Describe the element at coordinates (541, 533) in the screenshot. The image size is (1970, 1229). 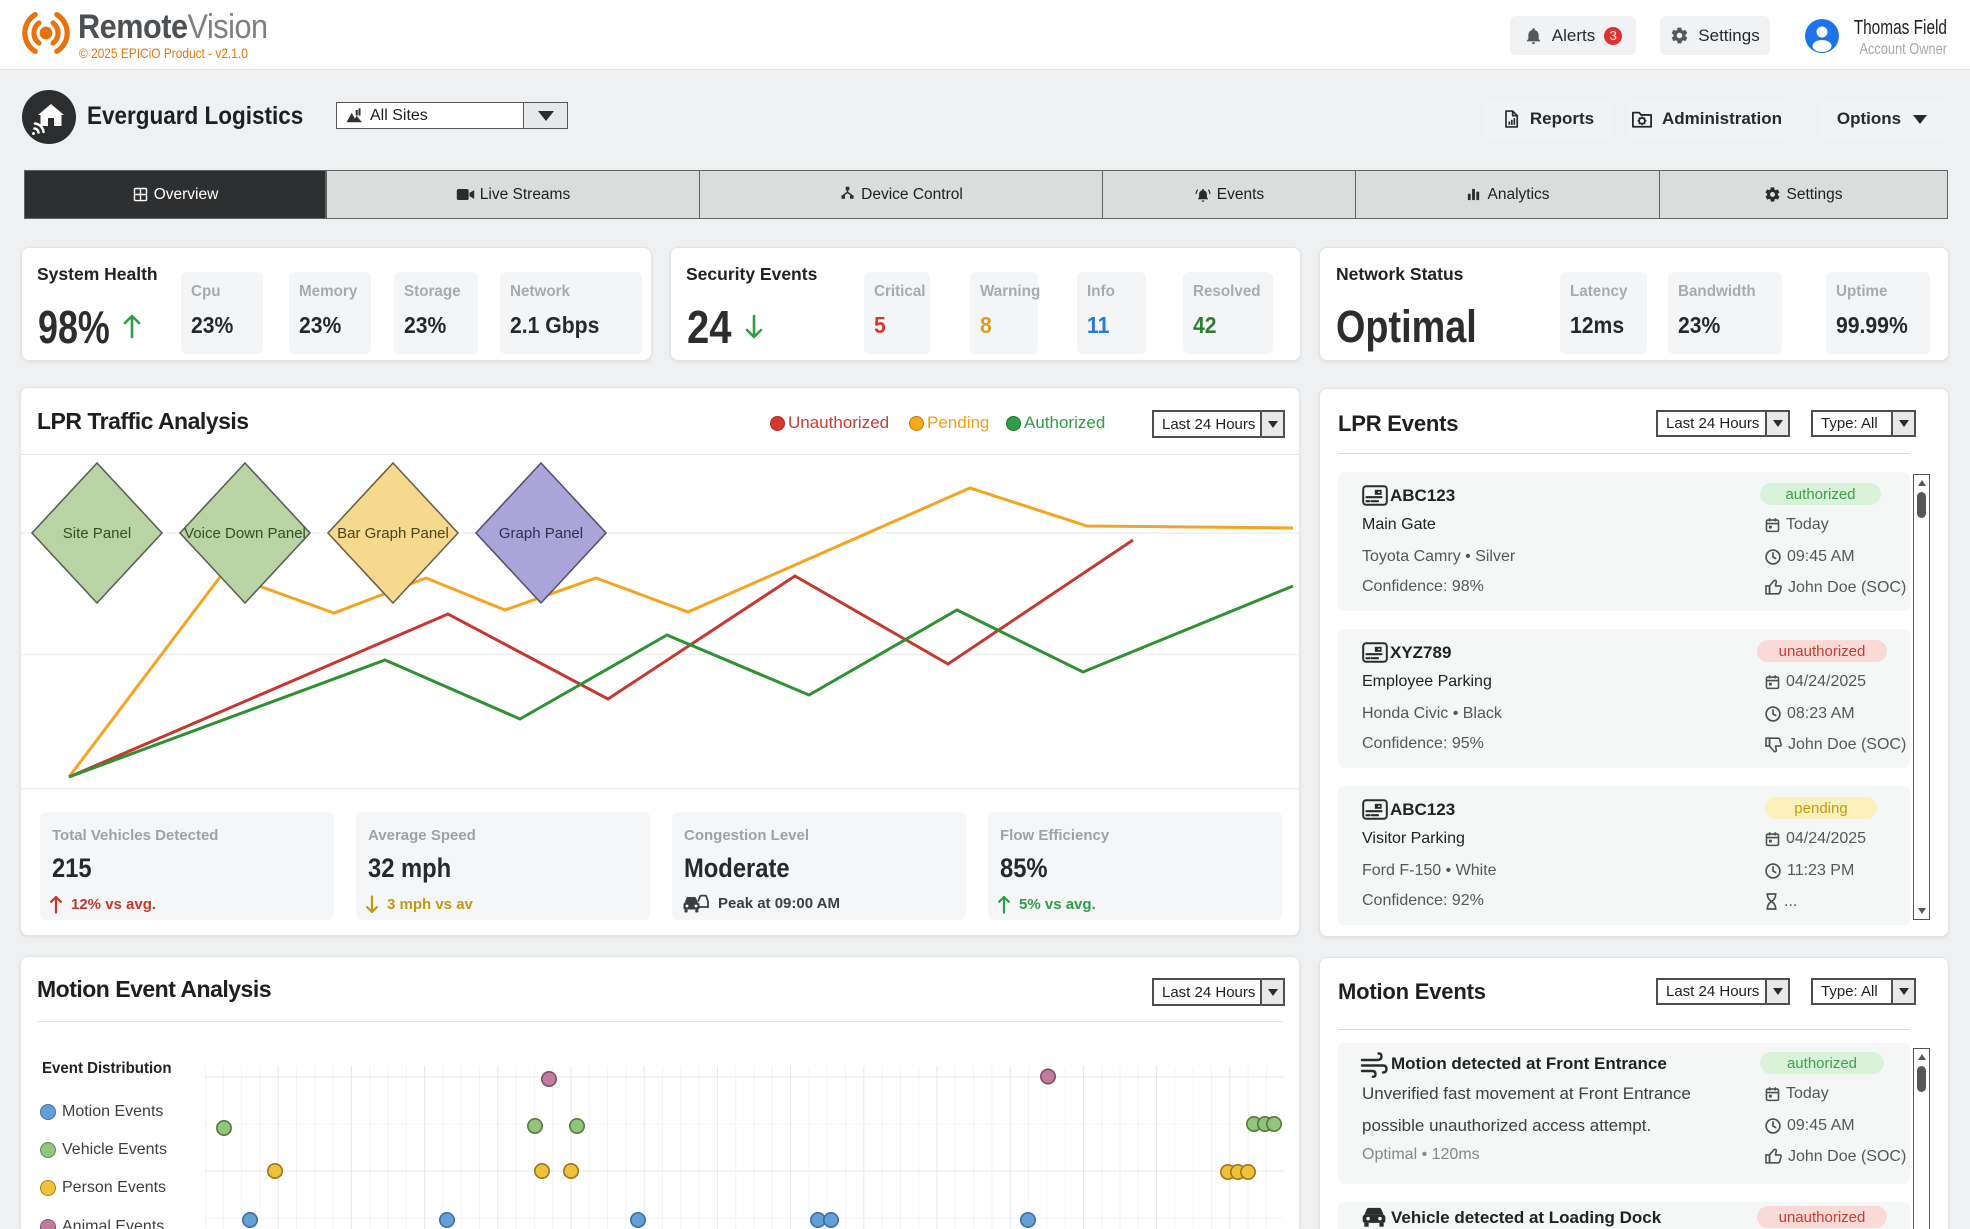
I see `svg-text: Graph Panel` at that location.